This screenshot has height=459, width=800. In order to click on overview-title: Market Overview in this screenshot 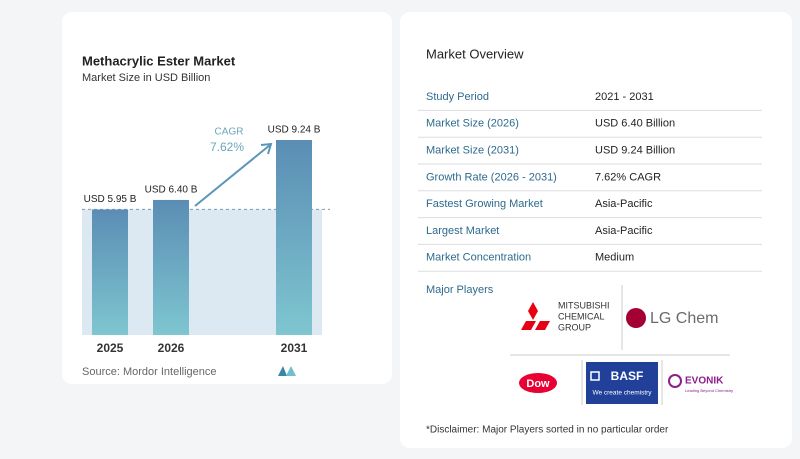, I will do `click(475, 53)`.